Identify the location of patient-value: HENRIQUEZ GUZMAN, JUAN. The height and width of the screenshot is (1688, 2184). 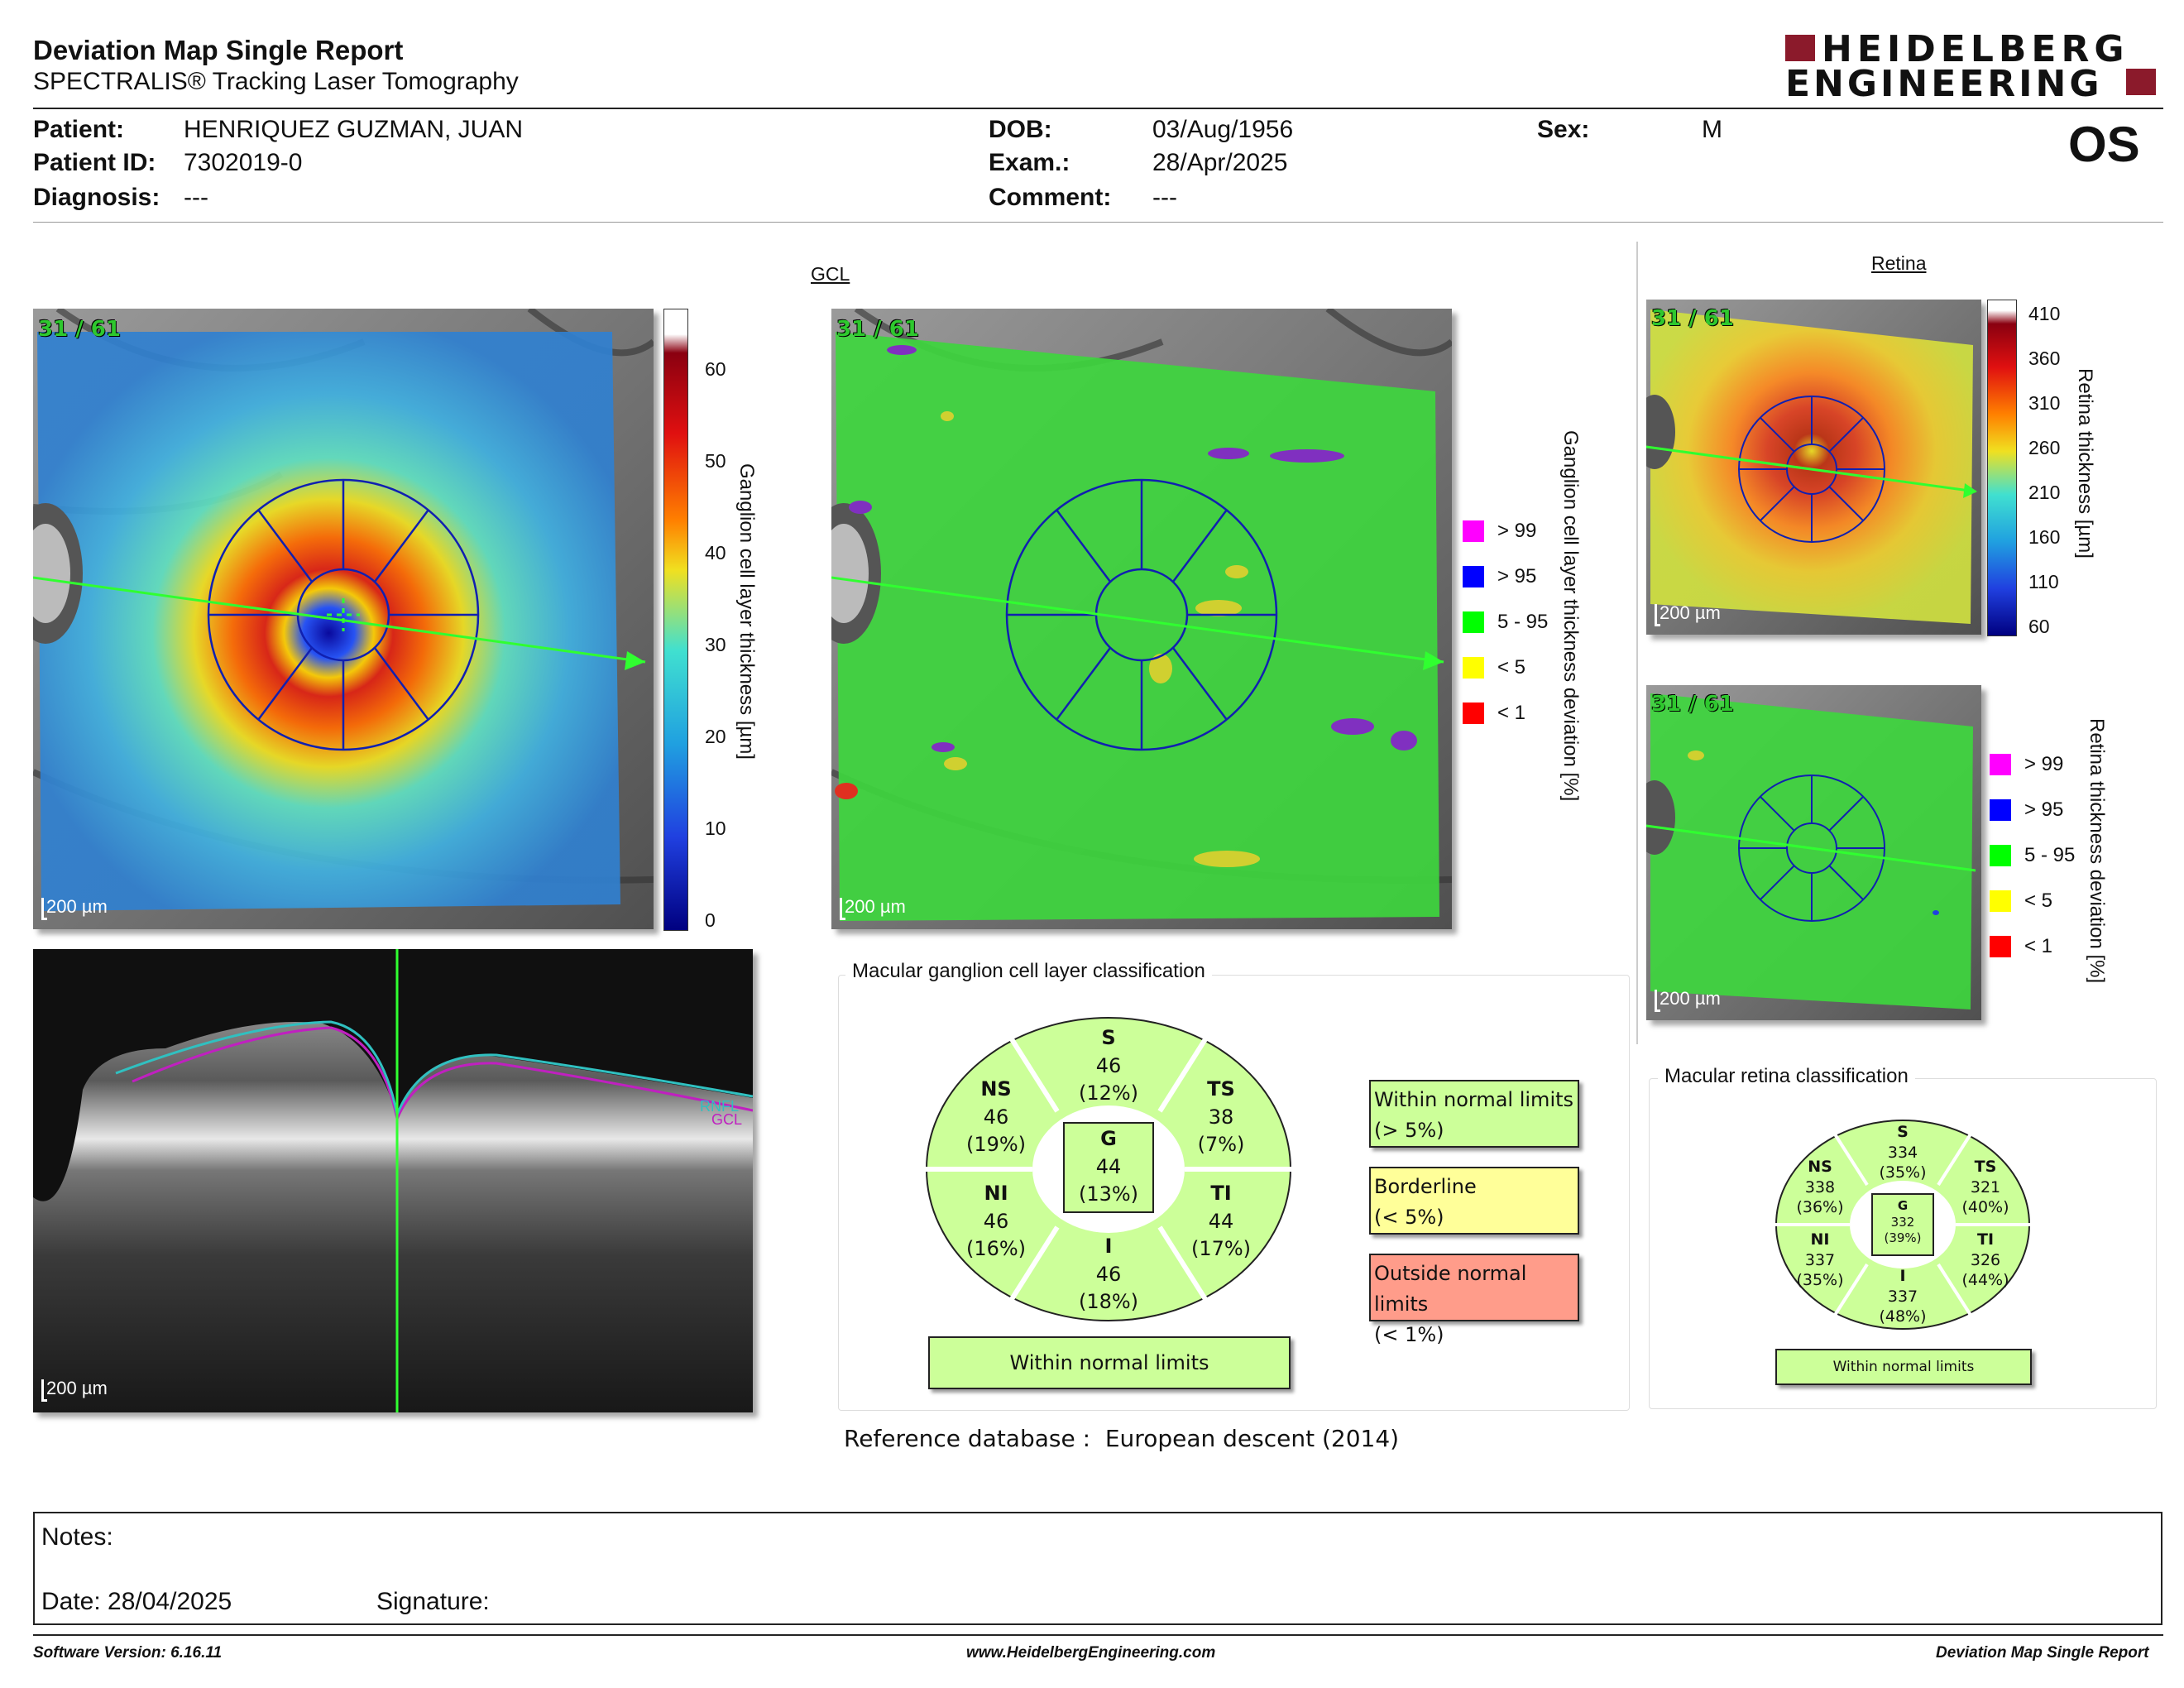
(354, 129).